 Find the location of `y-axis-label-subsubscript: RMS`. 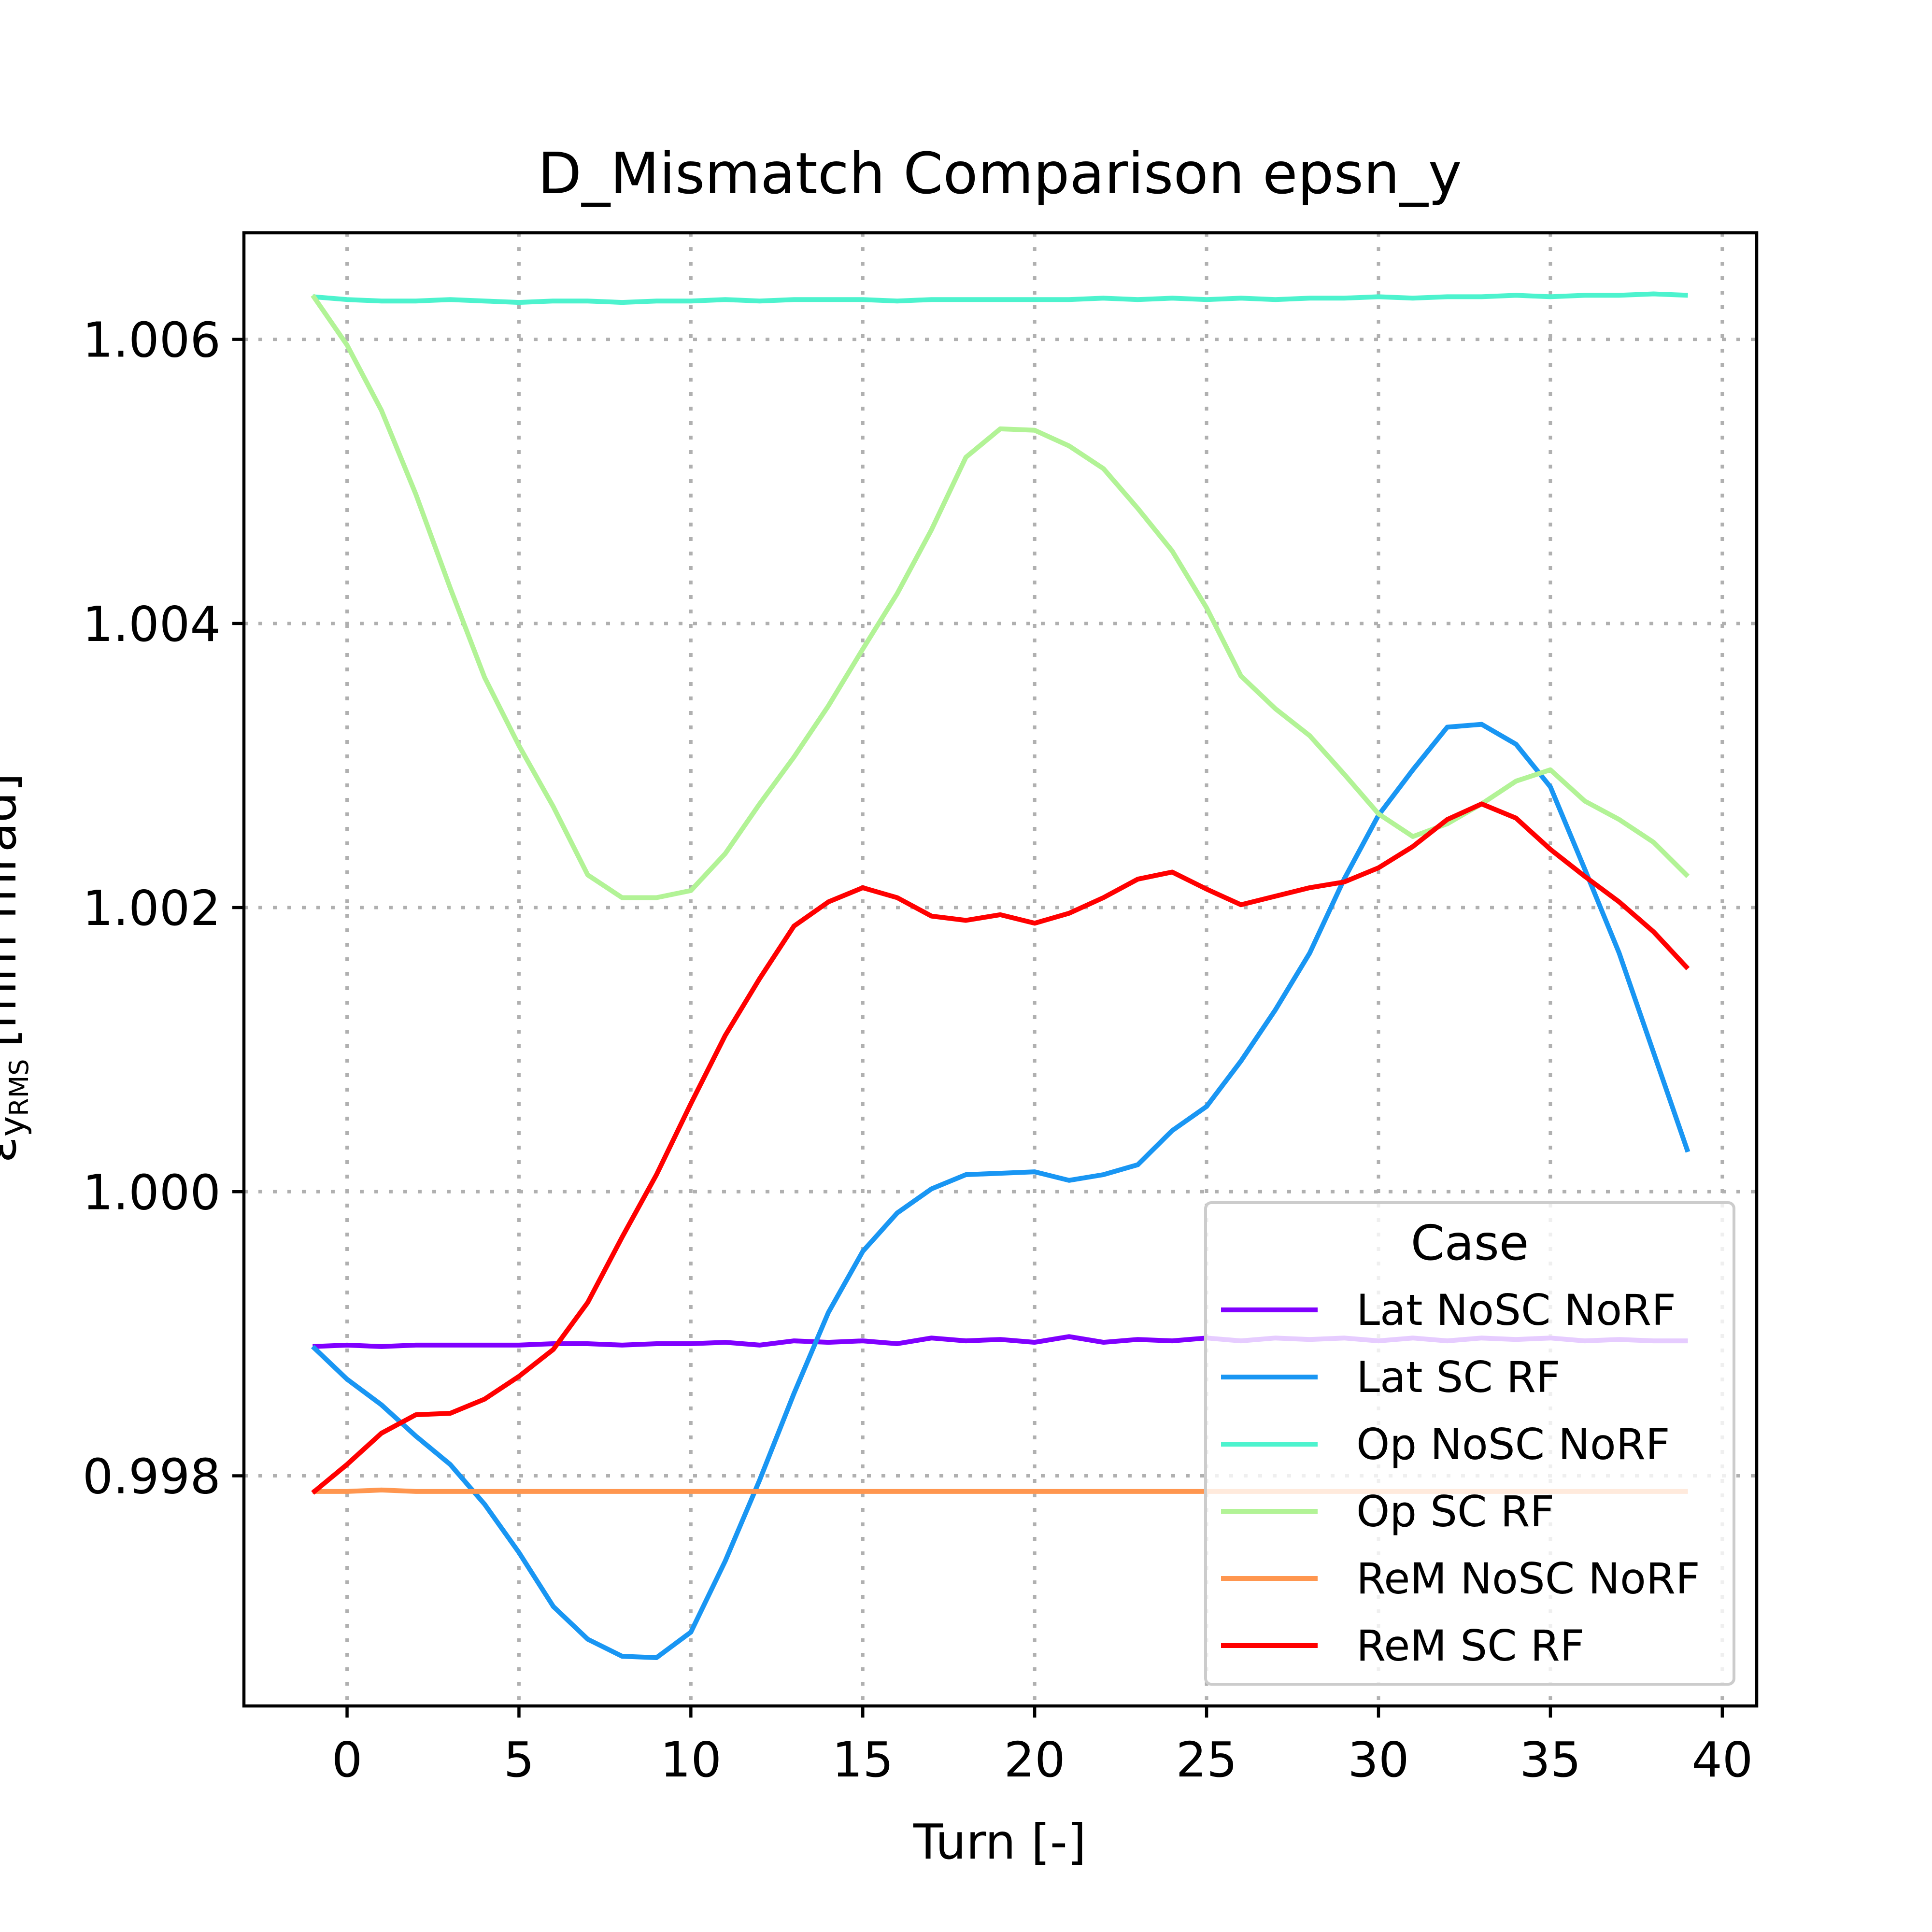

y-axis-label-subsubscript: RMS is located at coordinates (19, 1087).